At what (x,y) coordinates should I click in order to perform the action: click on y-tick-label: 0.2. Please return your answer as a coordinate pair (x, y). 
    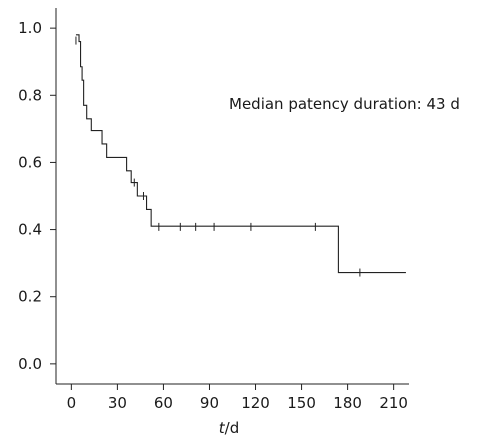
    Looking at the image, I should click on (30, 297).